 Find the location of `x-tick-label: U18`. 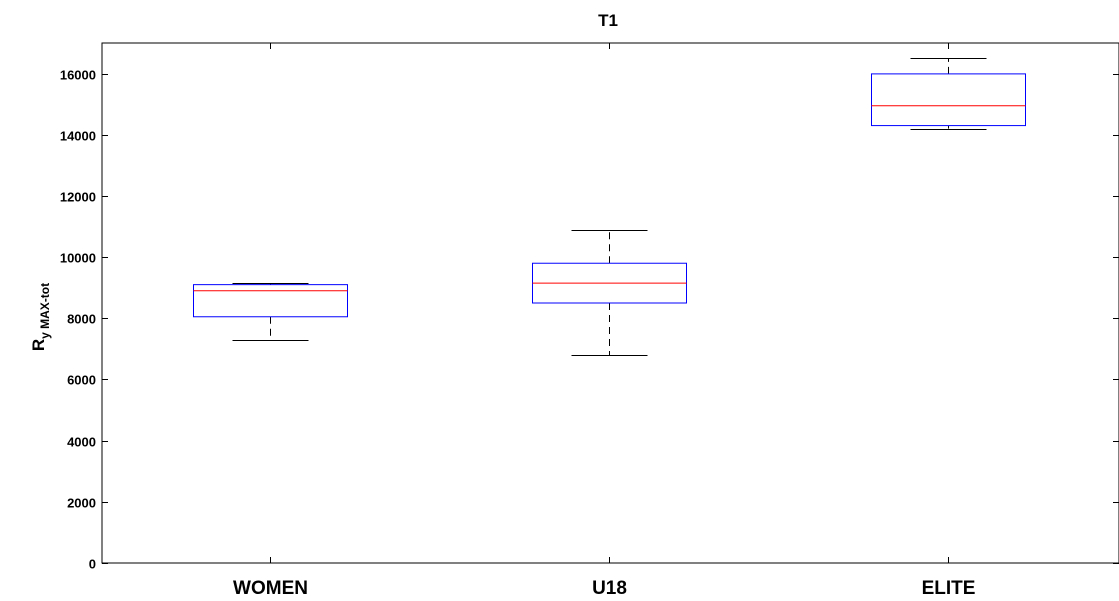

x-tick-label: U18 is located at coordinates (609, 588).